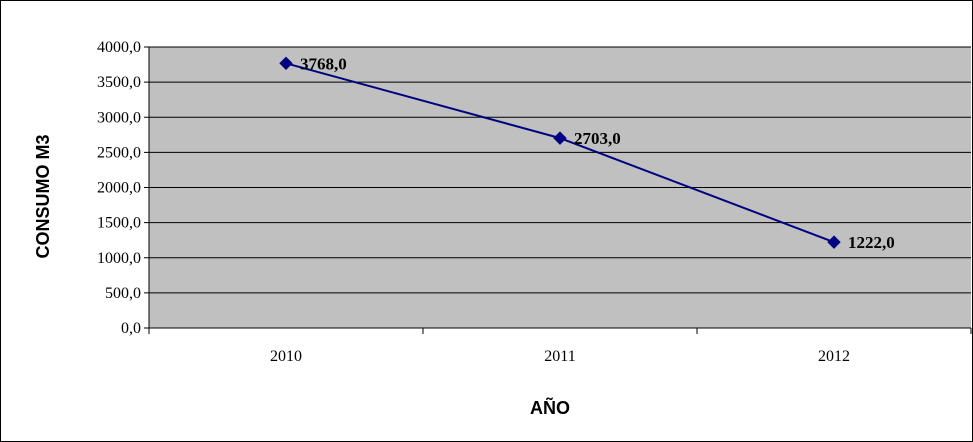 The width and height of the screenshot is (973, 442). What do you see at coordinates (119, 47) in the screenshot?
I see `y-tick-label: 4000,0` at bounding box center [119, 47].